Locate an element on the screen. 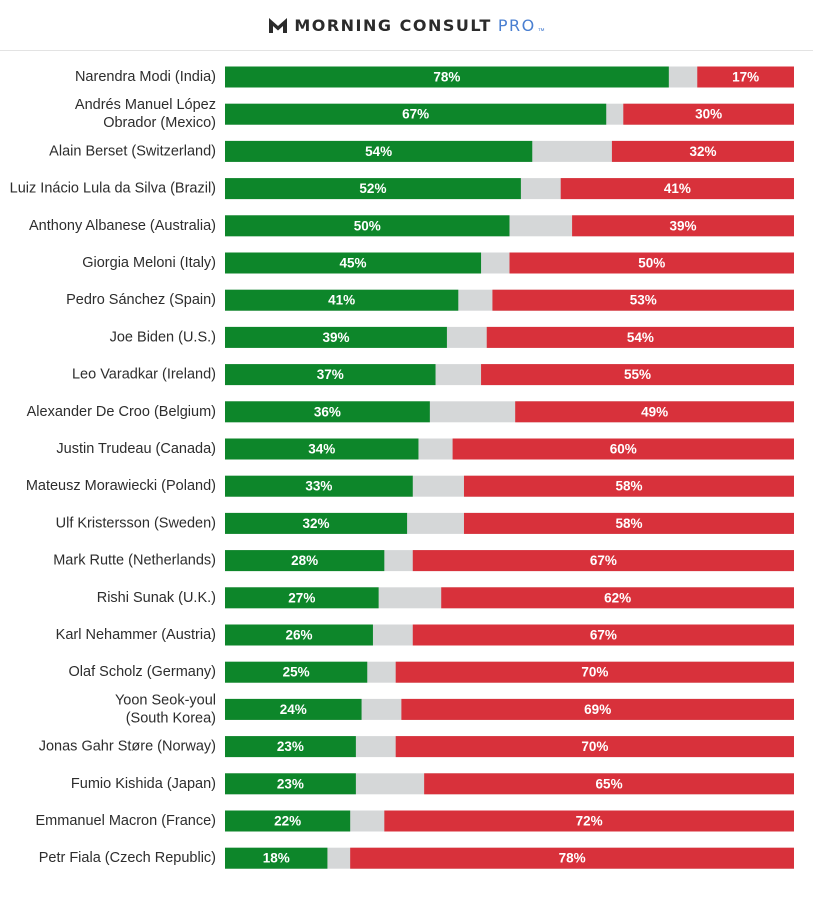 The image size is (813, 904). bar-row: Petr Fiala (Czech Republic) 18% 78% is located at coordinates (416, 858).